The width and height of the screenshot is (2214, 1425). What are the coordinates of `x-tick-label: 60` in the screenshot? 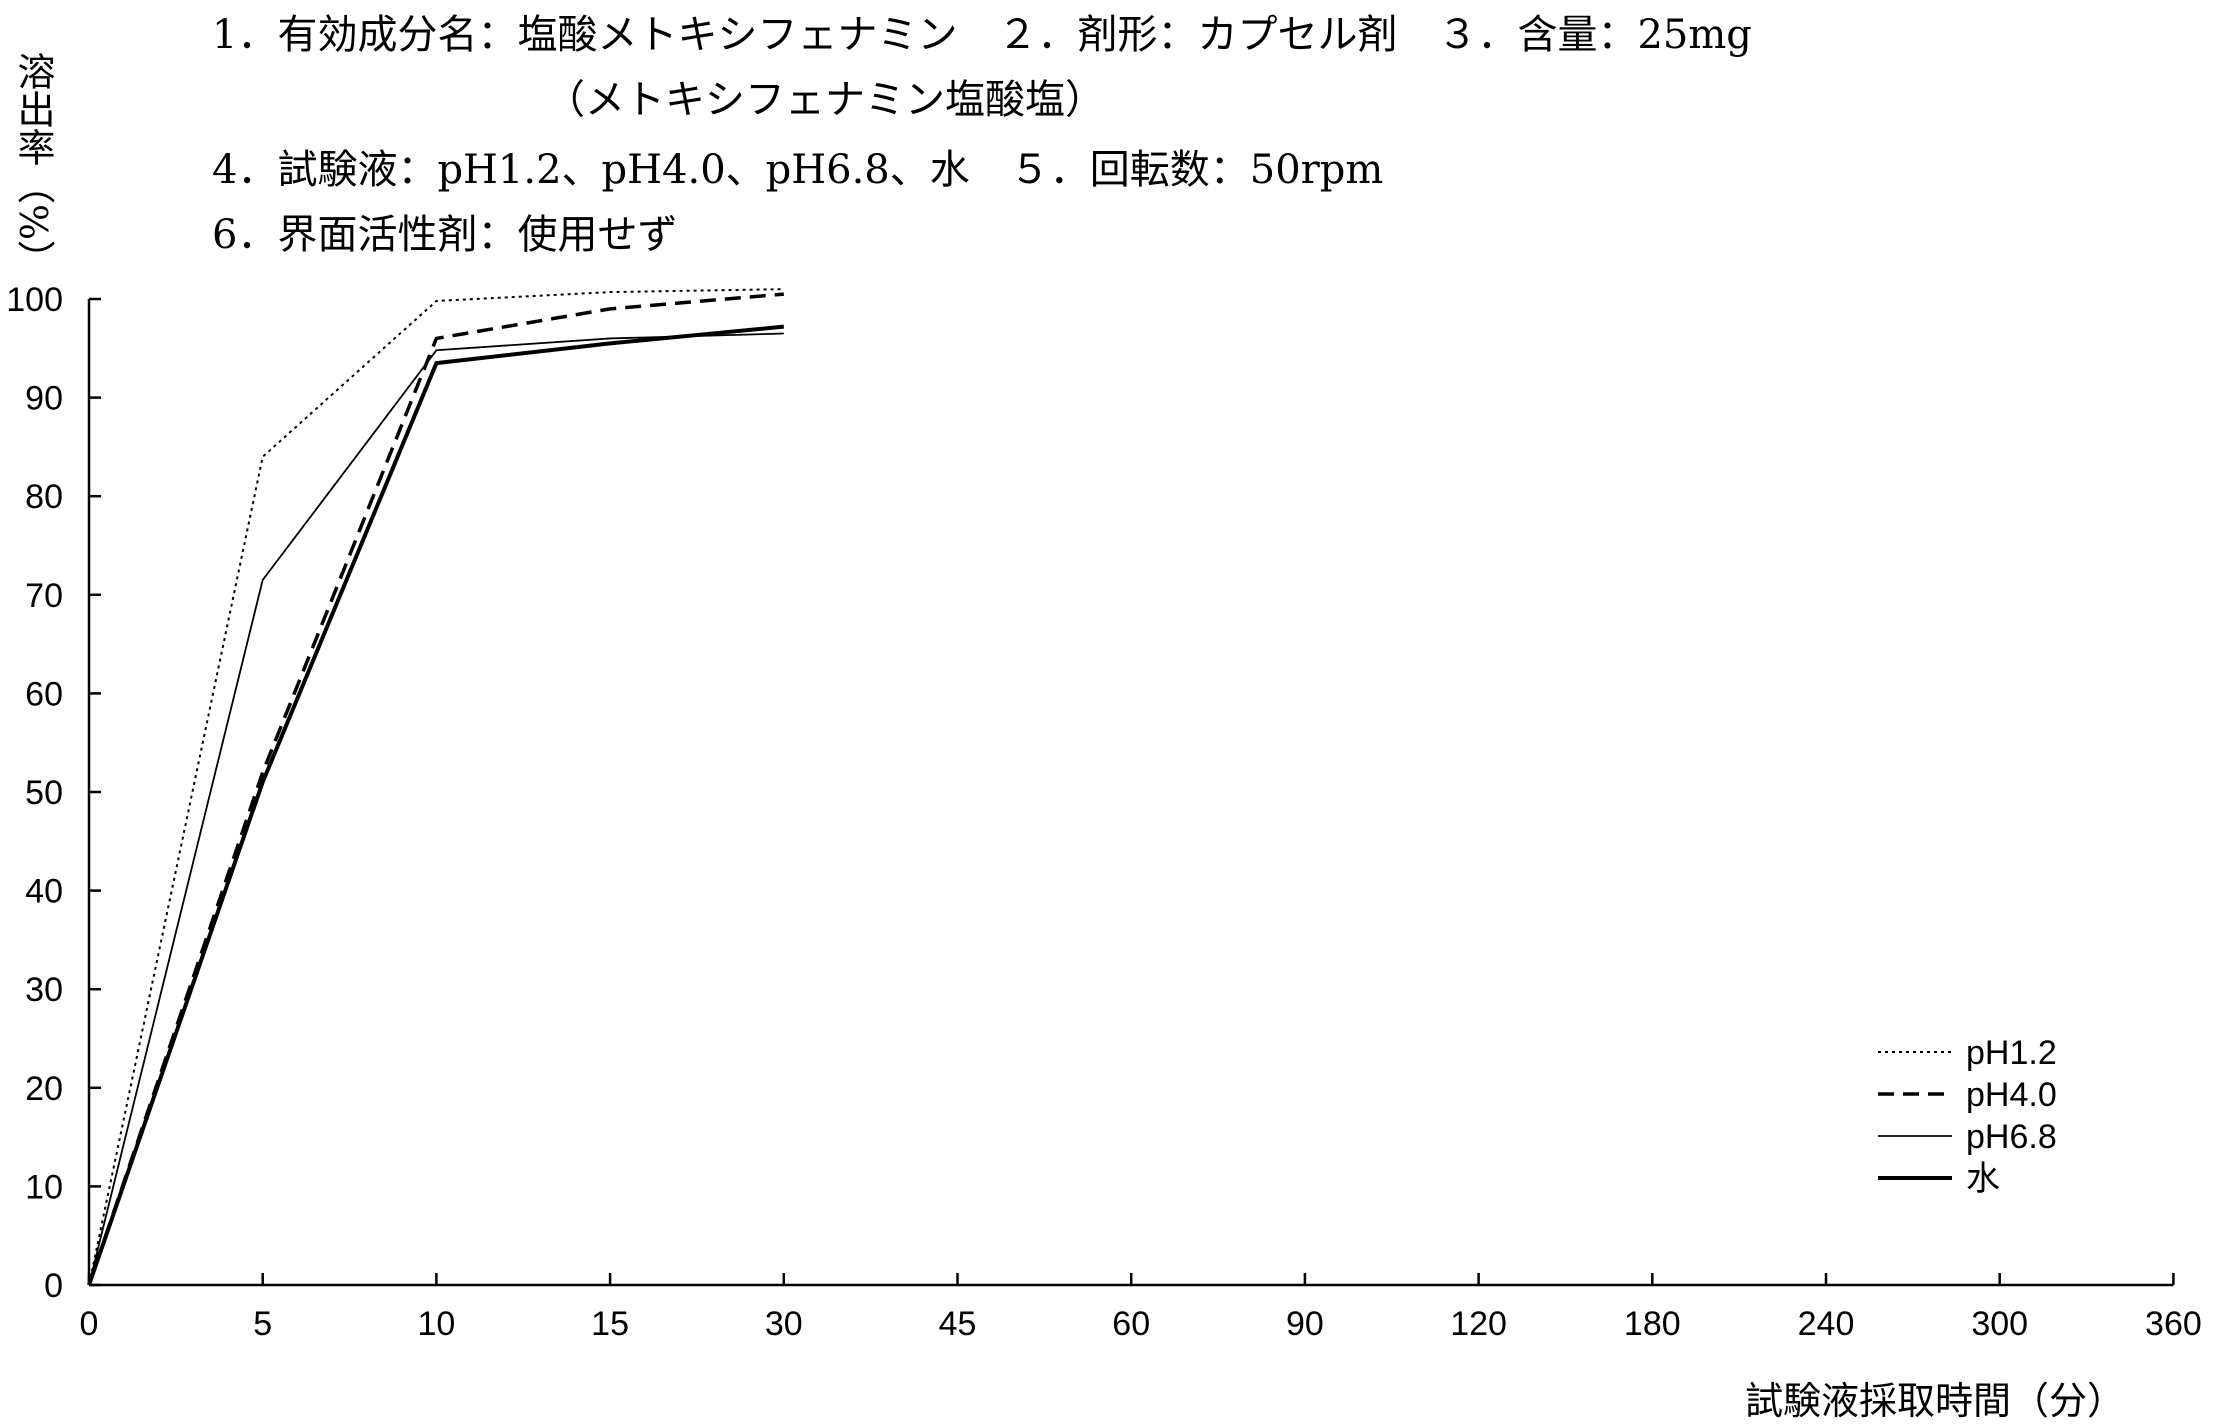 It's located at (1131, 1324).